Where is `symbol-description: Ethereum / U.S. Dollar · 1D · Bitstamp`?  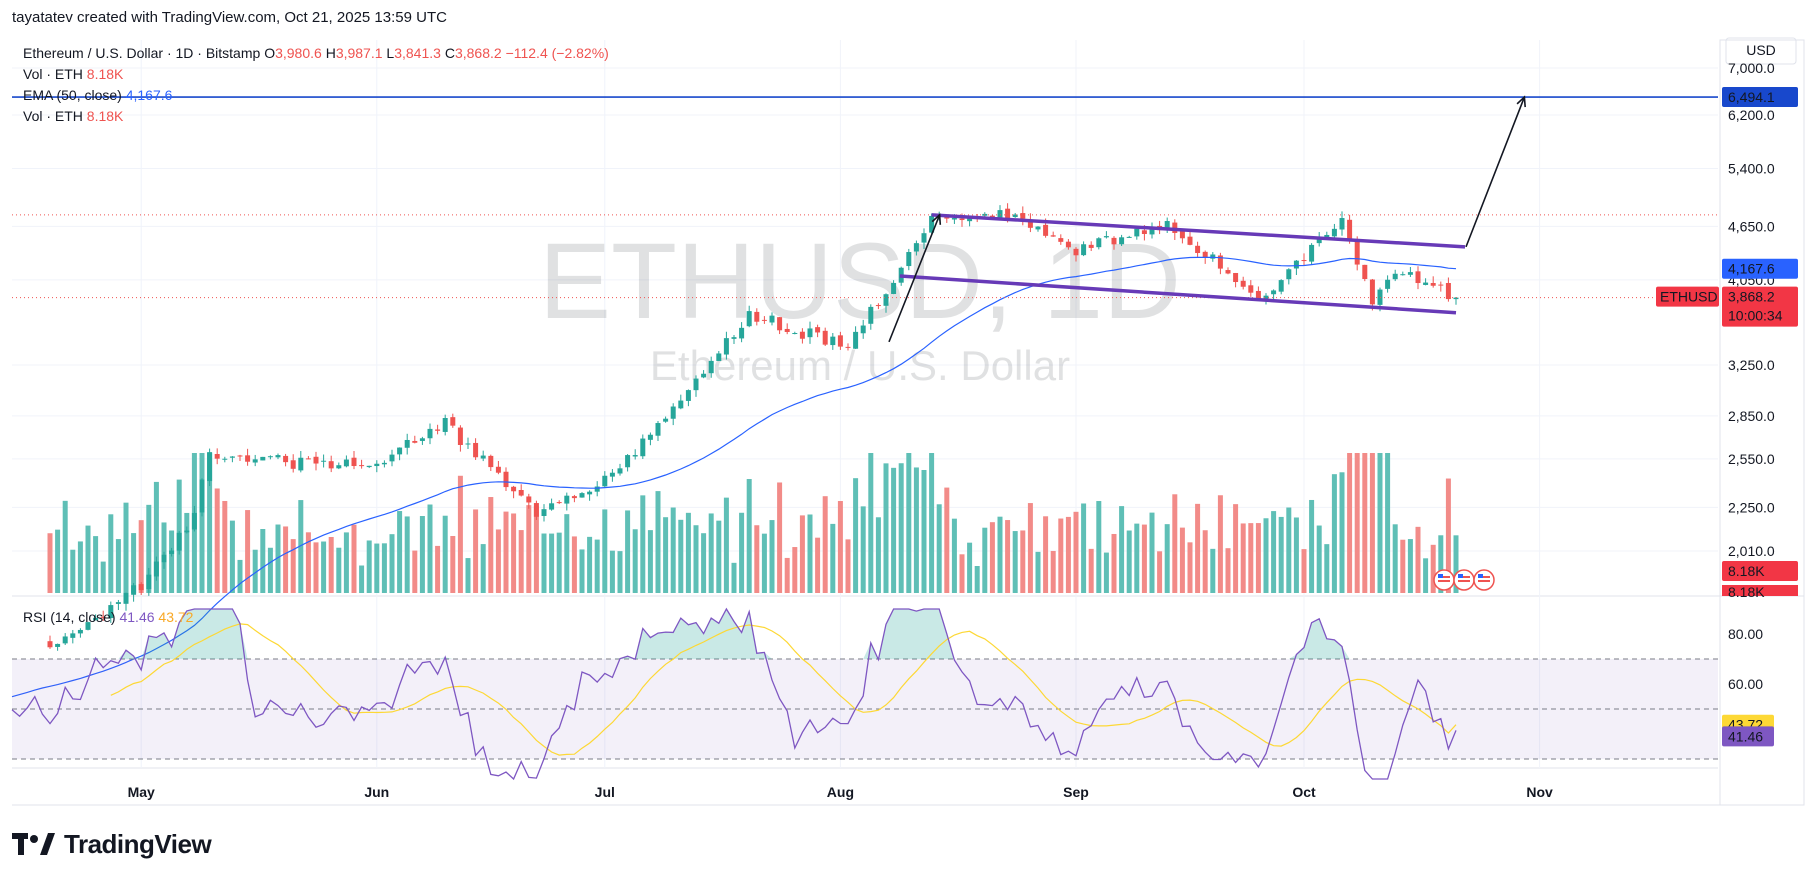 symbol-description: Ethereum / U.S. Dollar · 1D · Bitstamp is located at coordinates (142, 53).